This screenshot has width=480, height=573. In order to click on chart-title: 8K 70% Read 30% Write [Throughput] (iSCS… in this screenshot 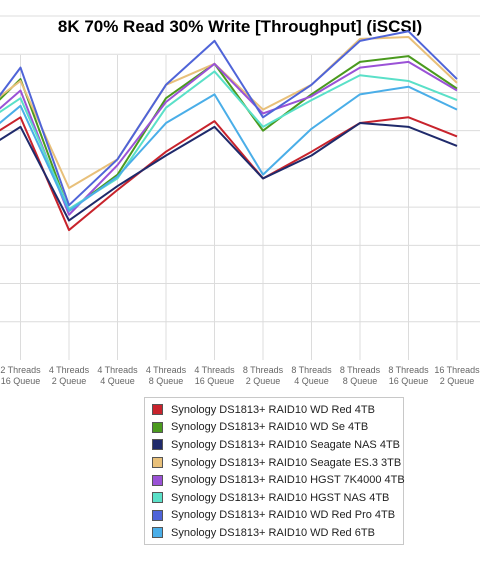, I will do `click(240, 26)`.